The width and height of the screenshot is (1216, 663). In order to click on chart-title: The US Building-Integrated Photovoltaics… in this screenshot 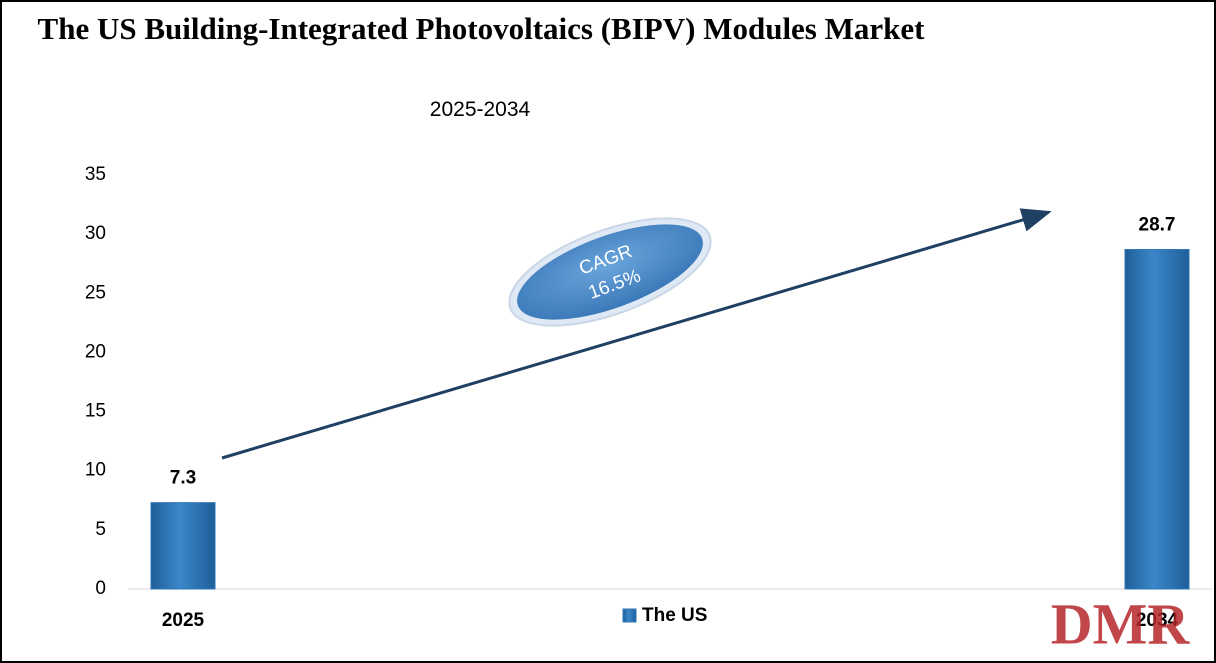, I will do `click(481, 28)`.